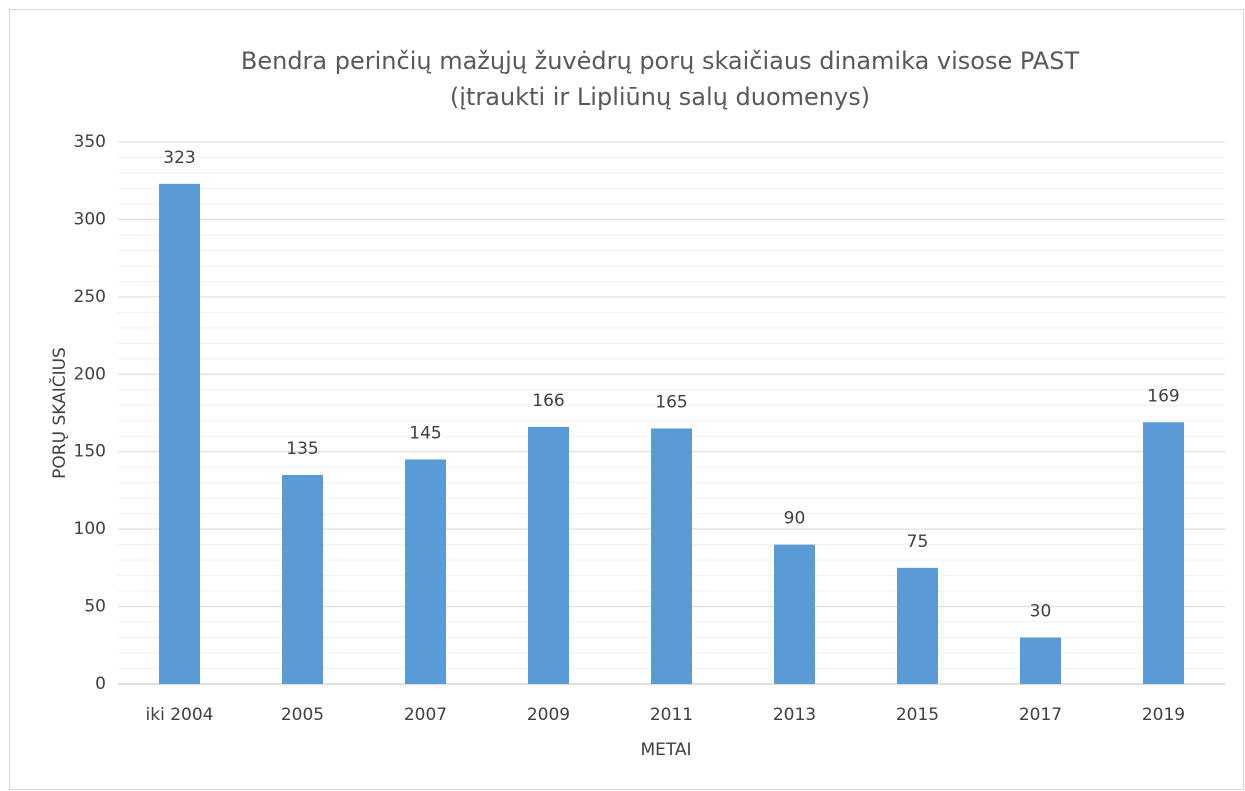 The image size is (1245, 791). I want to click on y-tick-label: 50, so click(95, 607).